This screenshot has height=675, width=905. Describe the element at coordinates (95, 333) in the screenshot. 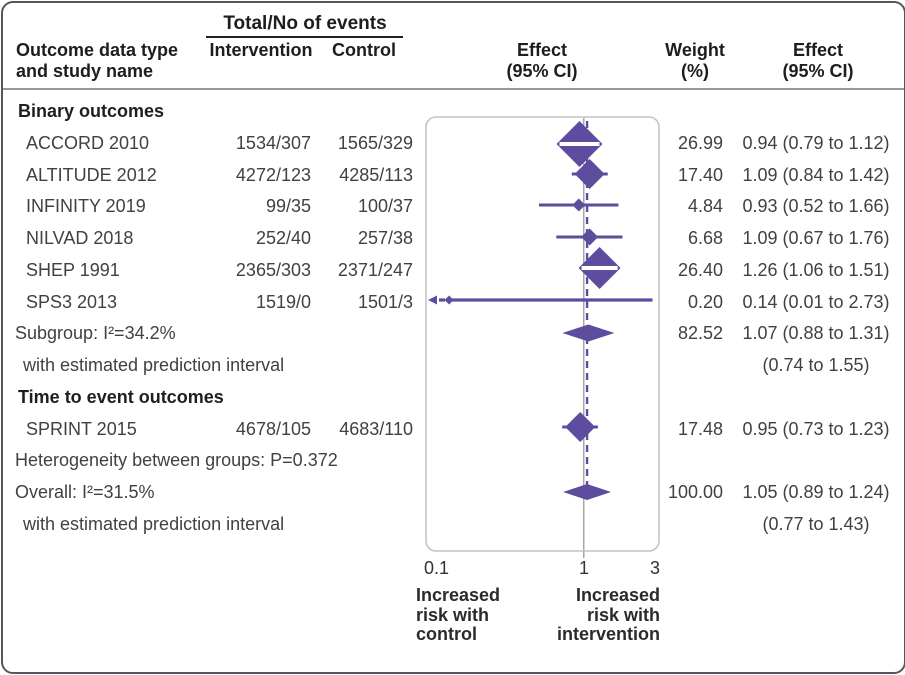

I see `row-label: Subgroup: I²=34.2%` at that location.